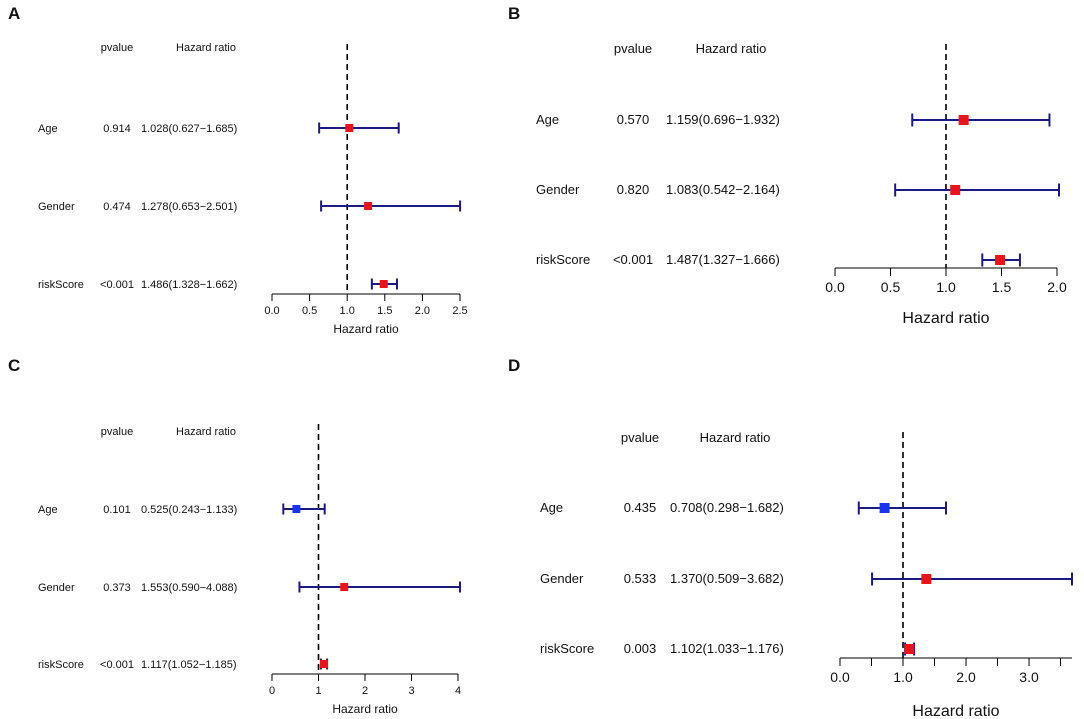 The width and height of the screenshot is (1084, 719). What do you see at coordinates (272, 691) in the screenshot?
I see `x-tick-label: 0` at bounding box center [272, 691].